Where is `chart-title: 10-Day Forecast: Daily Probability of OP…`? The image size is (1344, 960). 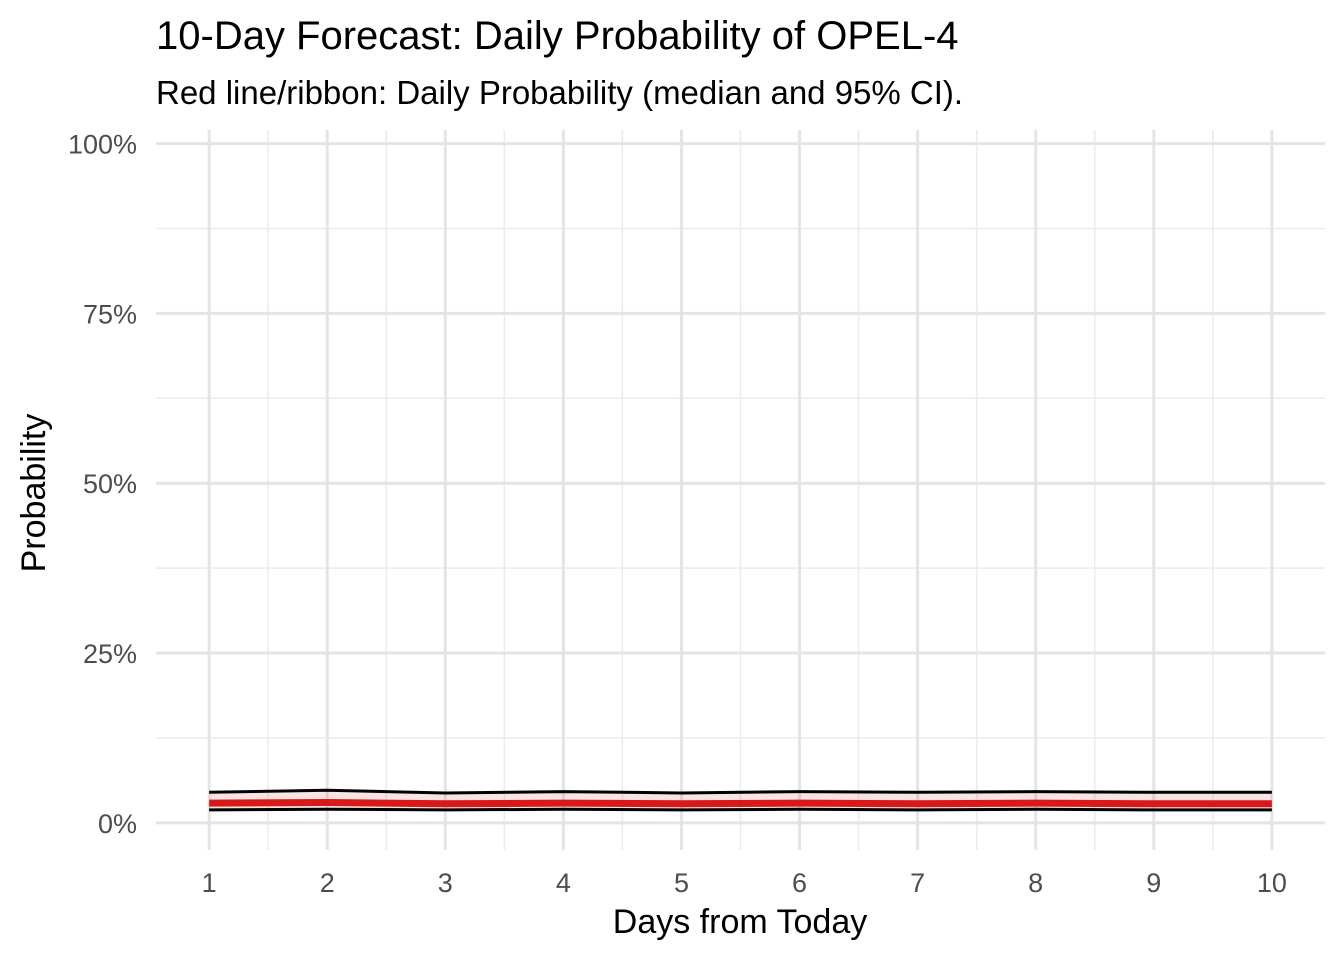 chart-title: 10-Day Forecast: Daily Probability of OP… is located at coordinates (557, 36).